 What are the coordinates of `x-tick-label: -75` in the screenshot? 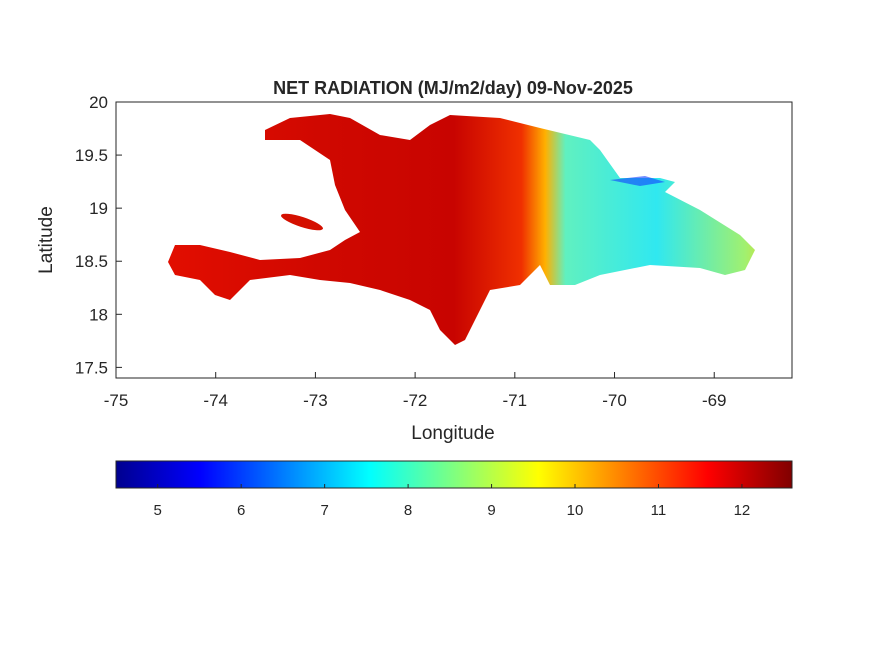 It's located at (116, 400).